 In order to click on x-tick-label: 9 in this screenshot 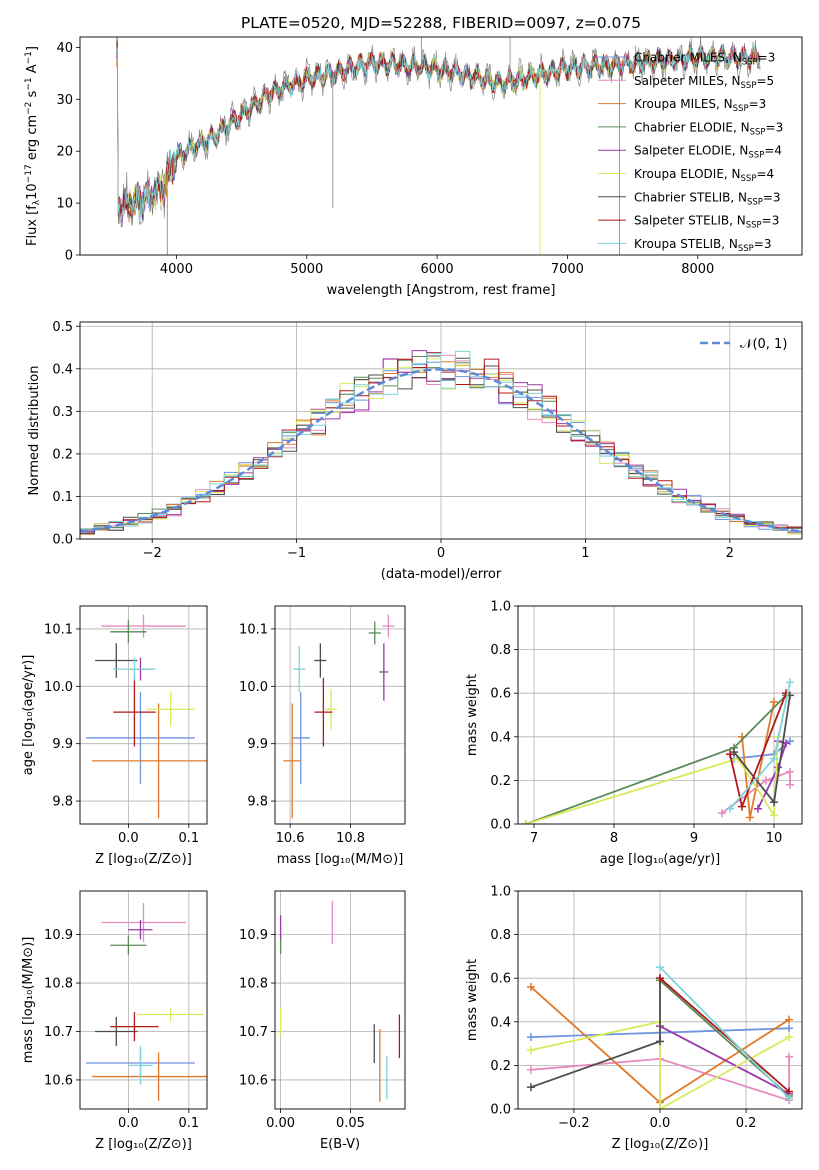, I will do `click(694, 838)`.